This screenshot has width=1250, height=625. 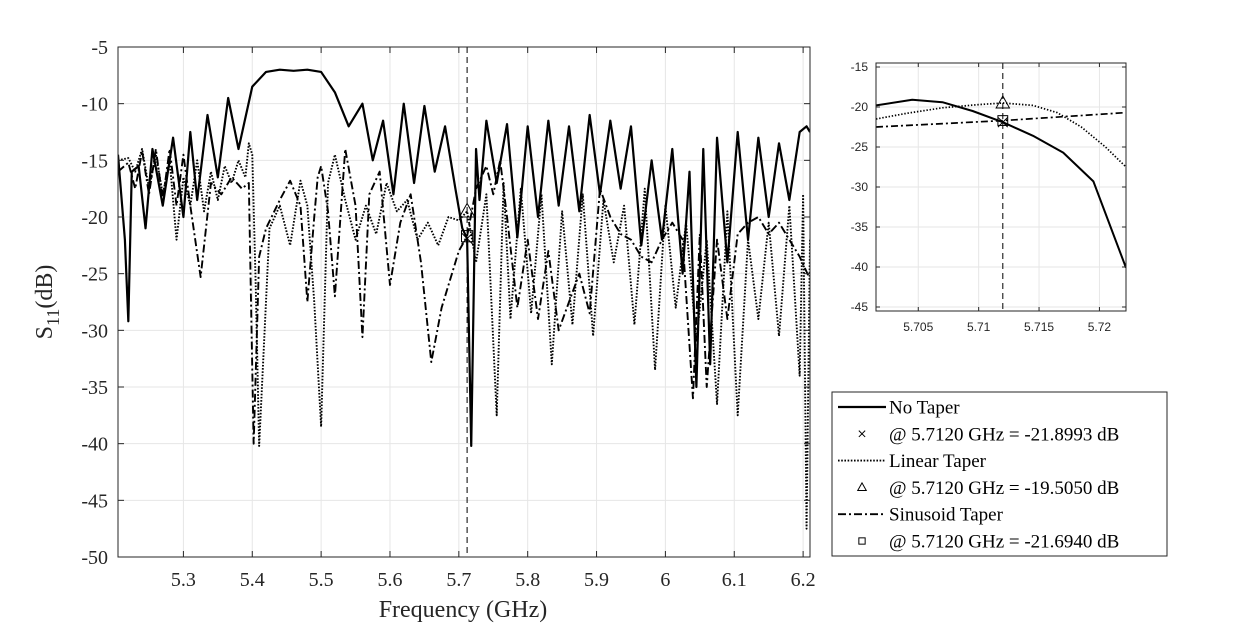 What do you see at coordinates (734, 580) in the screenshot?
I see `x-tick-label: 6.1` at bounding box center [734, 580].